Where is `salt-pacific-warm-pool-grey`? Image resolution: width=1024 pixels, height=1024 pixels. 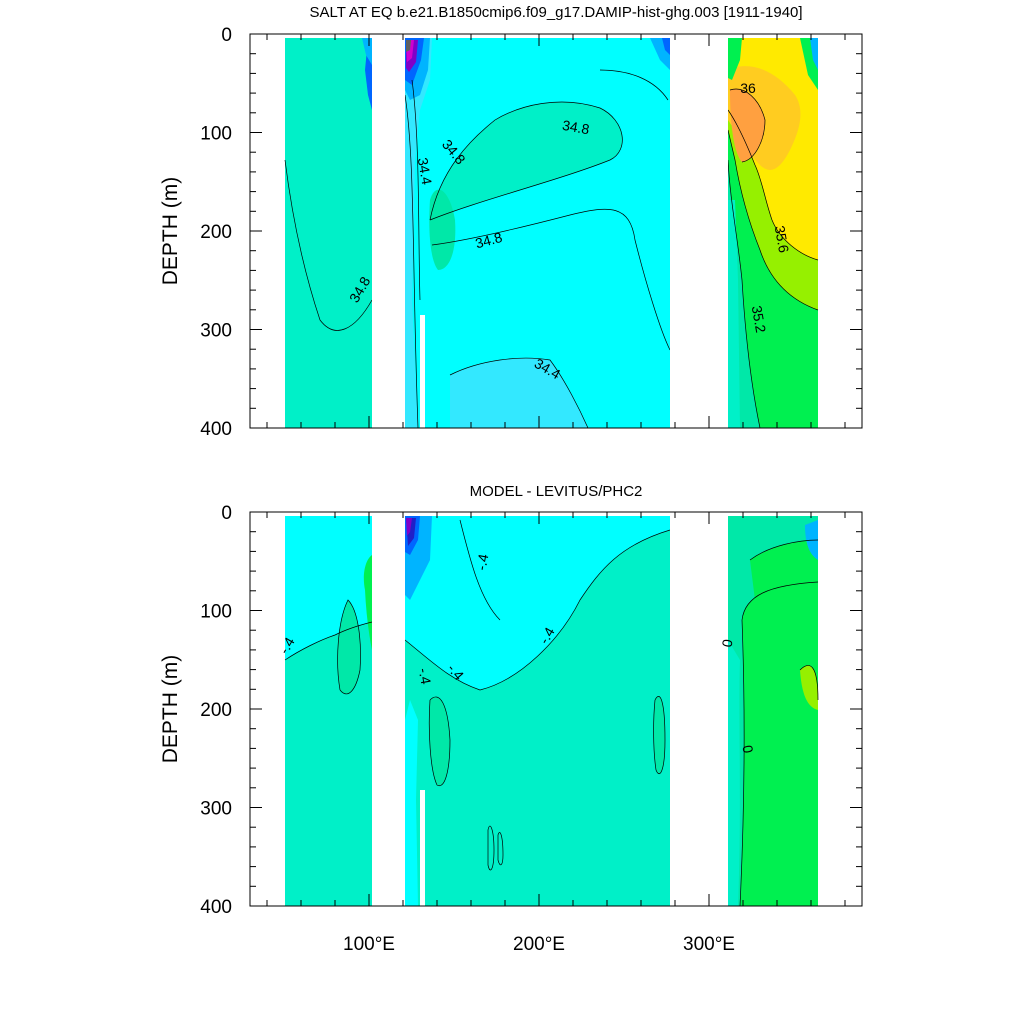 salt-pacific-warm-pool-grey is located at coordinates (408, 46).